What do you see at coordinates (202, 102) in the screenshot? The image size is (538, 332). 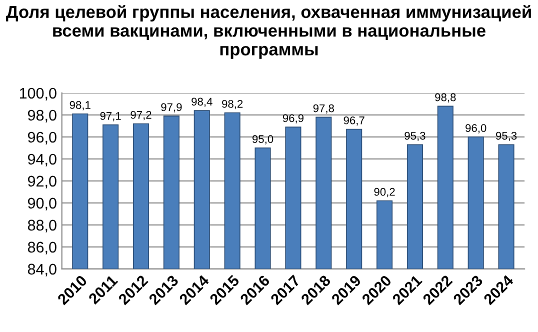 I see `data-label: 98,4` at bounding box center [202, 102].